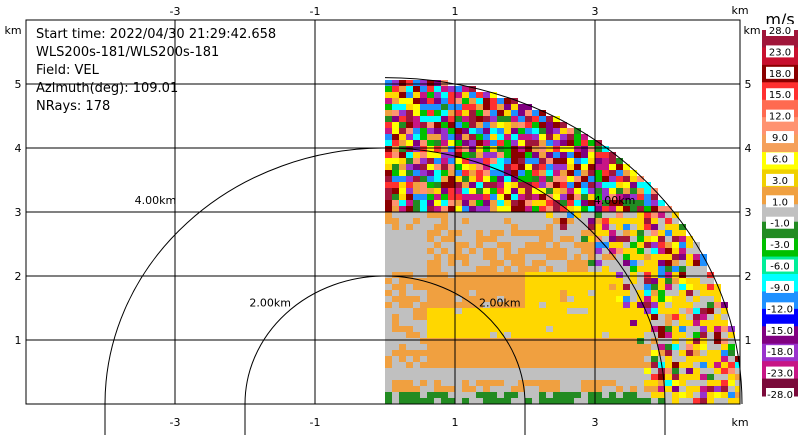 The image size is (800, 435). What do you see at coordinates (12, 30) in the screenshot?
I see `y-unit-left: km` at bounding box center [12, 30].